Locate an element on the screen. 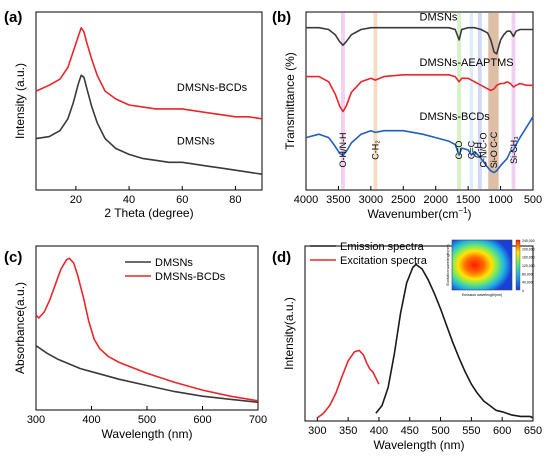  legend-entry: DMSNs is located at coordinates (174, 263).